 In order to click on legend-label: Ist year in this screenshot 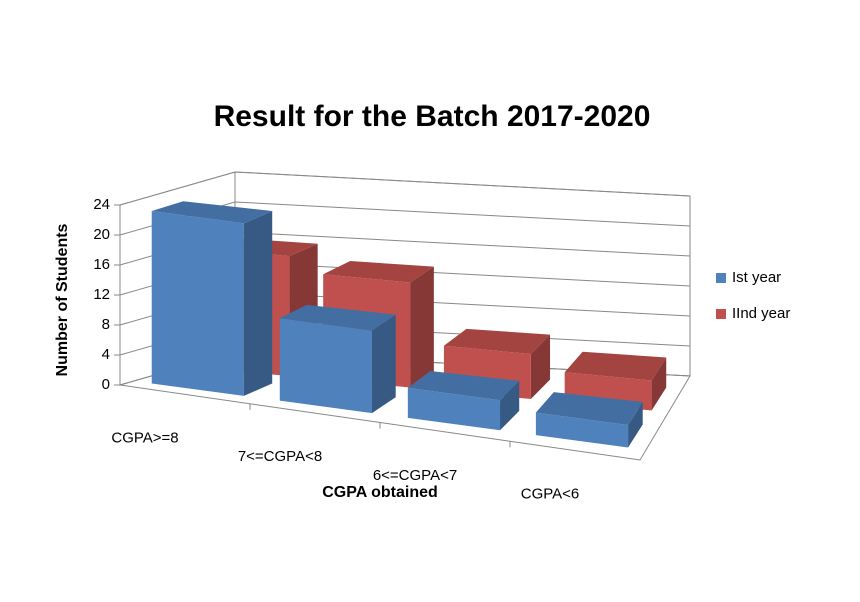, I will do `click(756, 277)`.